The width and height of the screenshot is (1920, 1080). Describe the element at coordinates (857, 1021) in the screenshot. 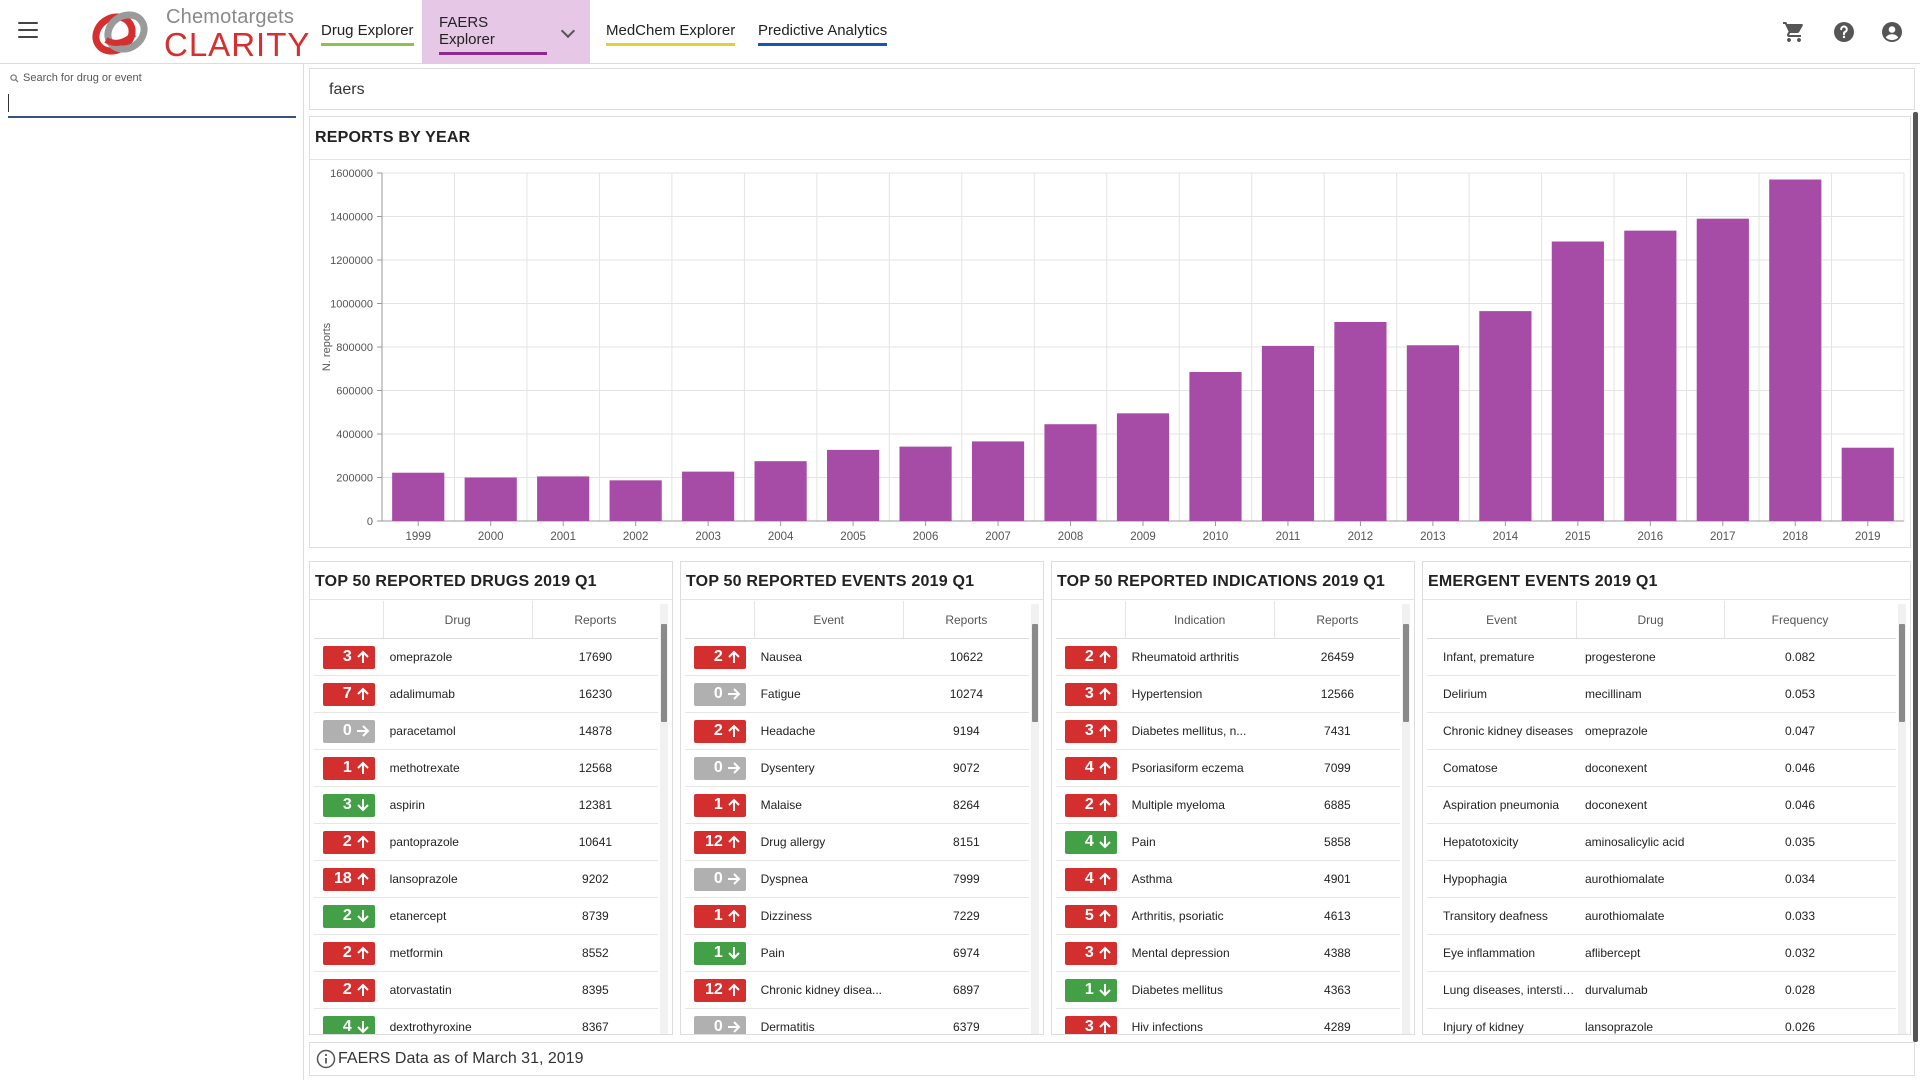

I see `table-row: 0 Dermatitis 6379` at that location.